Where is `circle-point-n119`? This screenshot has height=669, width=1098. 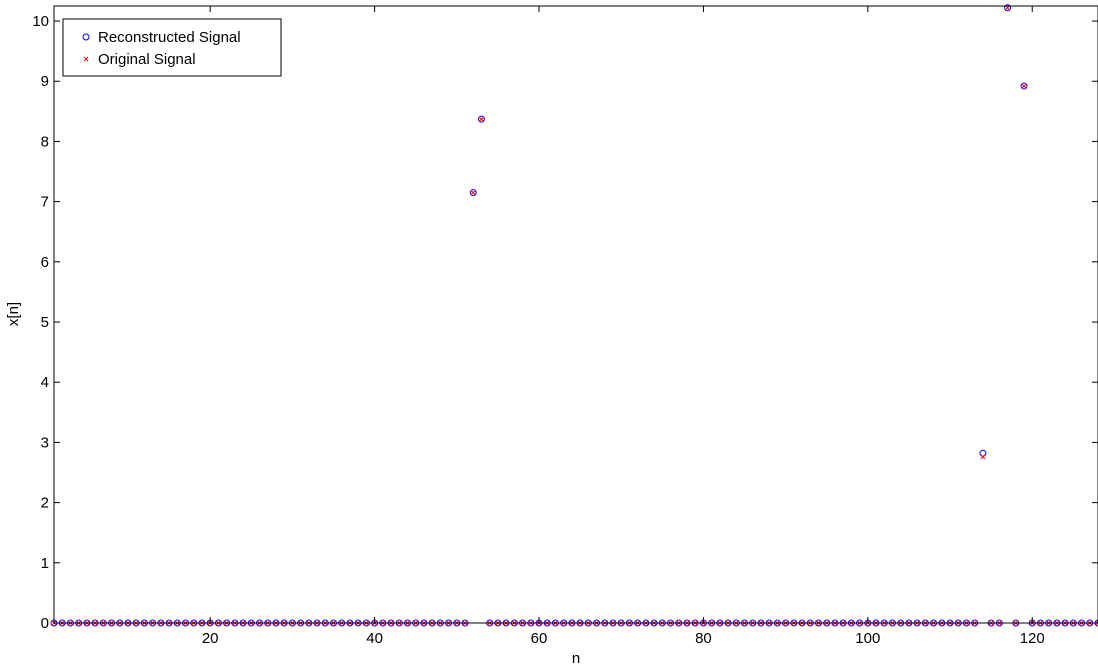
circle-point-n119 is located at coordinates (1024, 86).